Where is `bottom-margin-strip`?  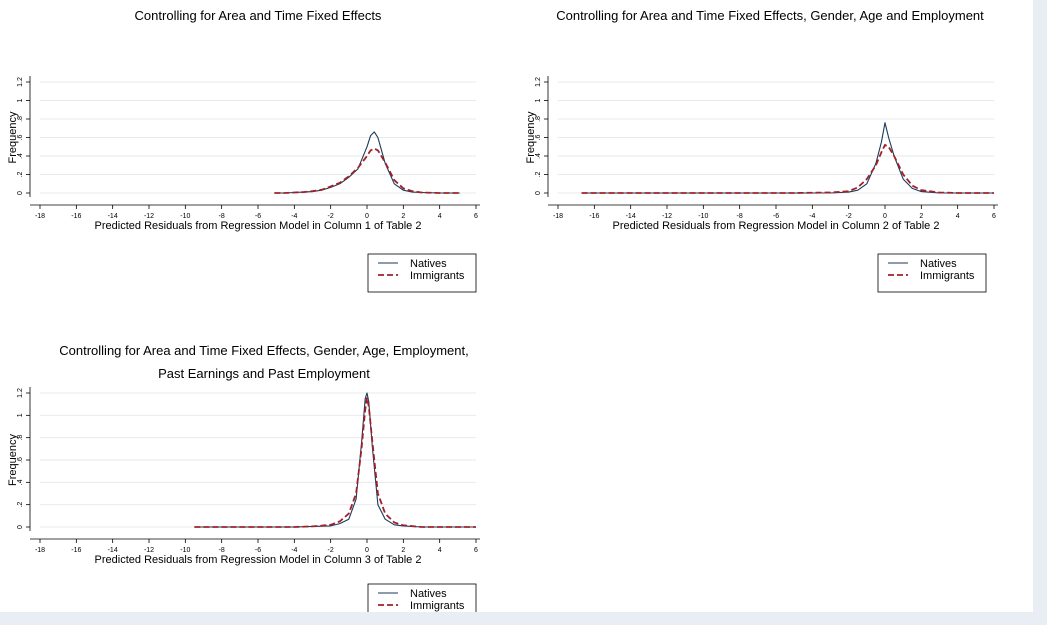 bottom-margin-strip is located at coordinates (523, 618).